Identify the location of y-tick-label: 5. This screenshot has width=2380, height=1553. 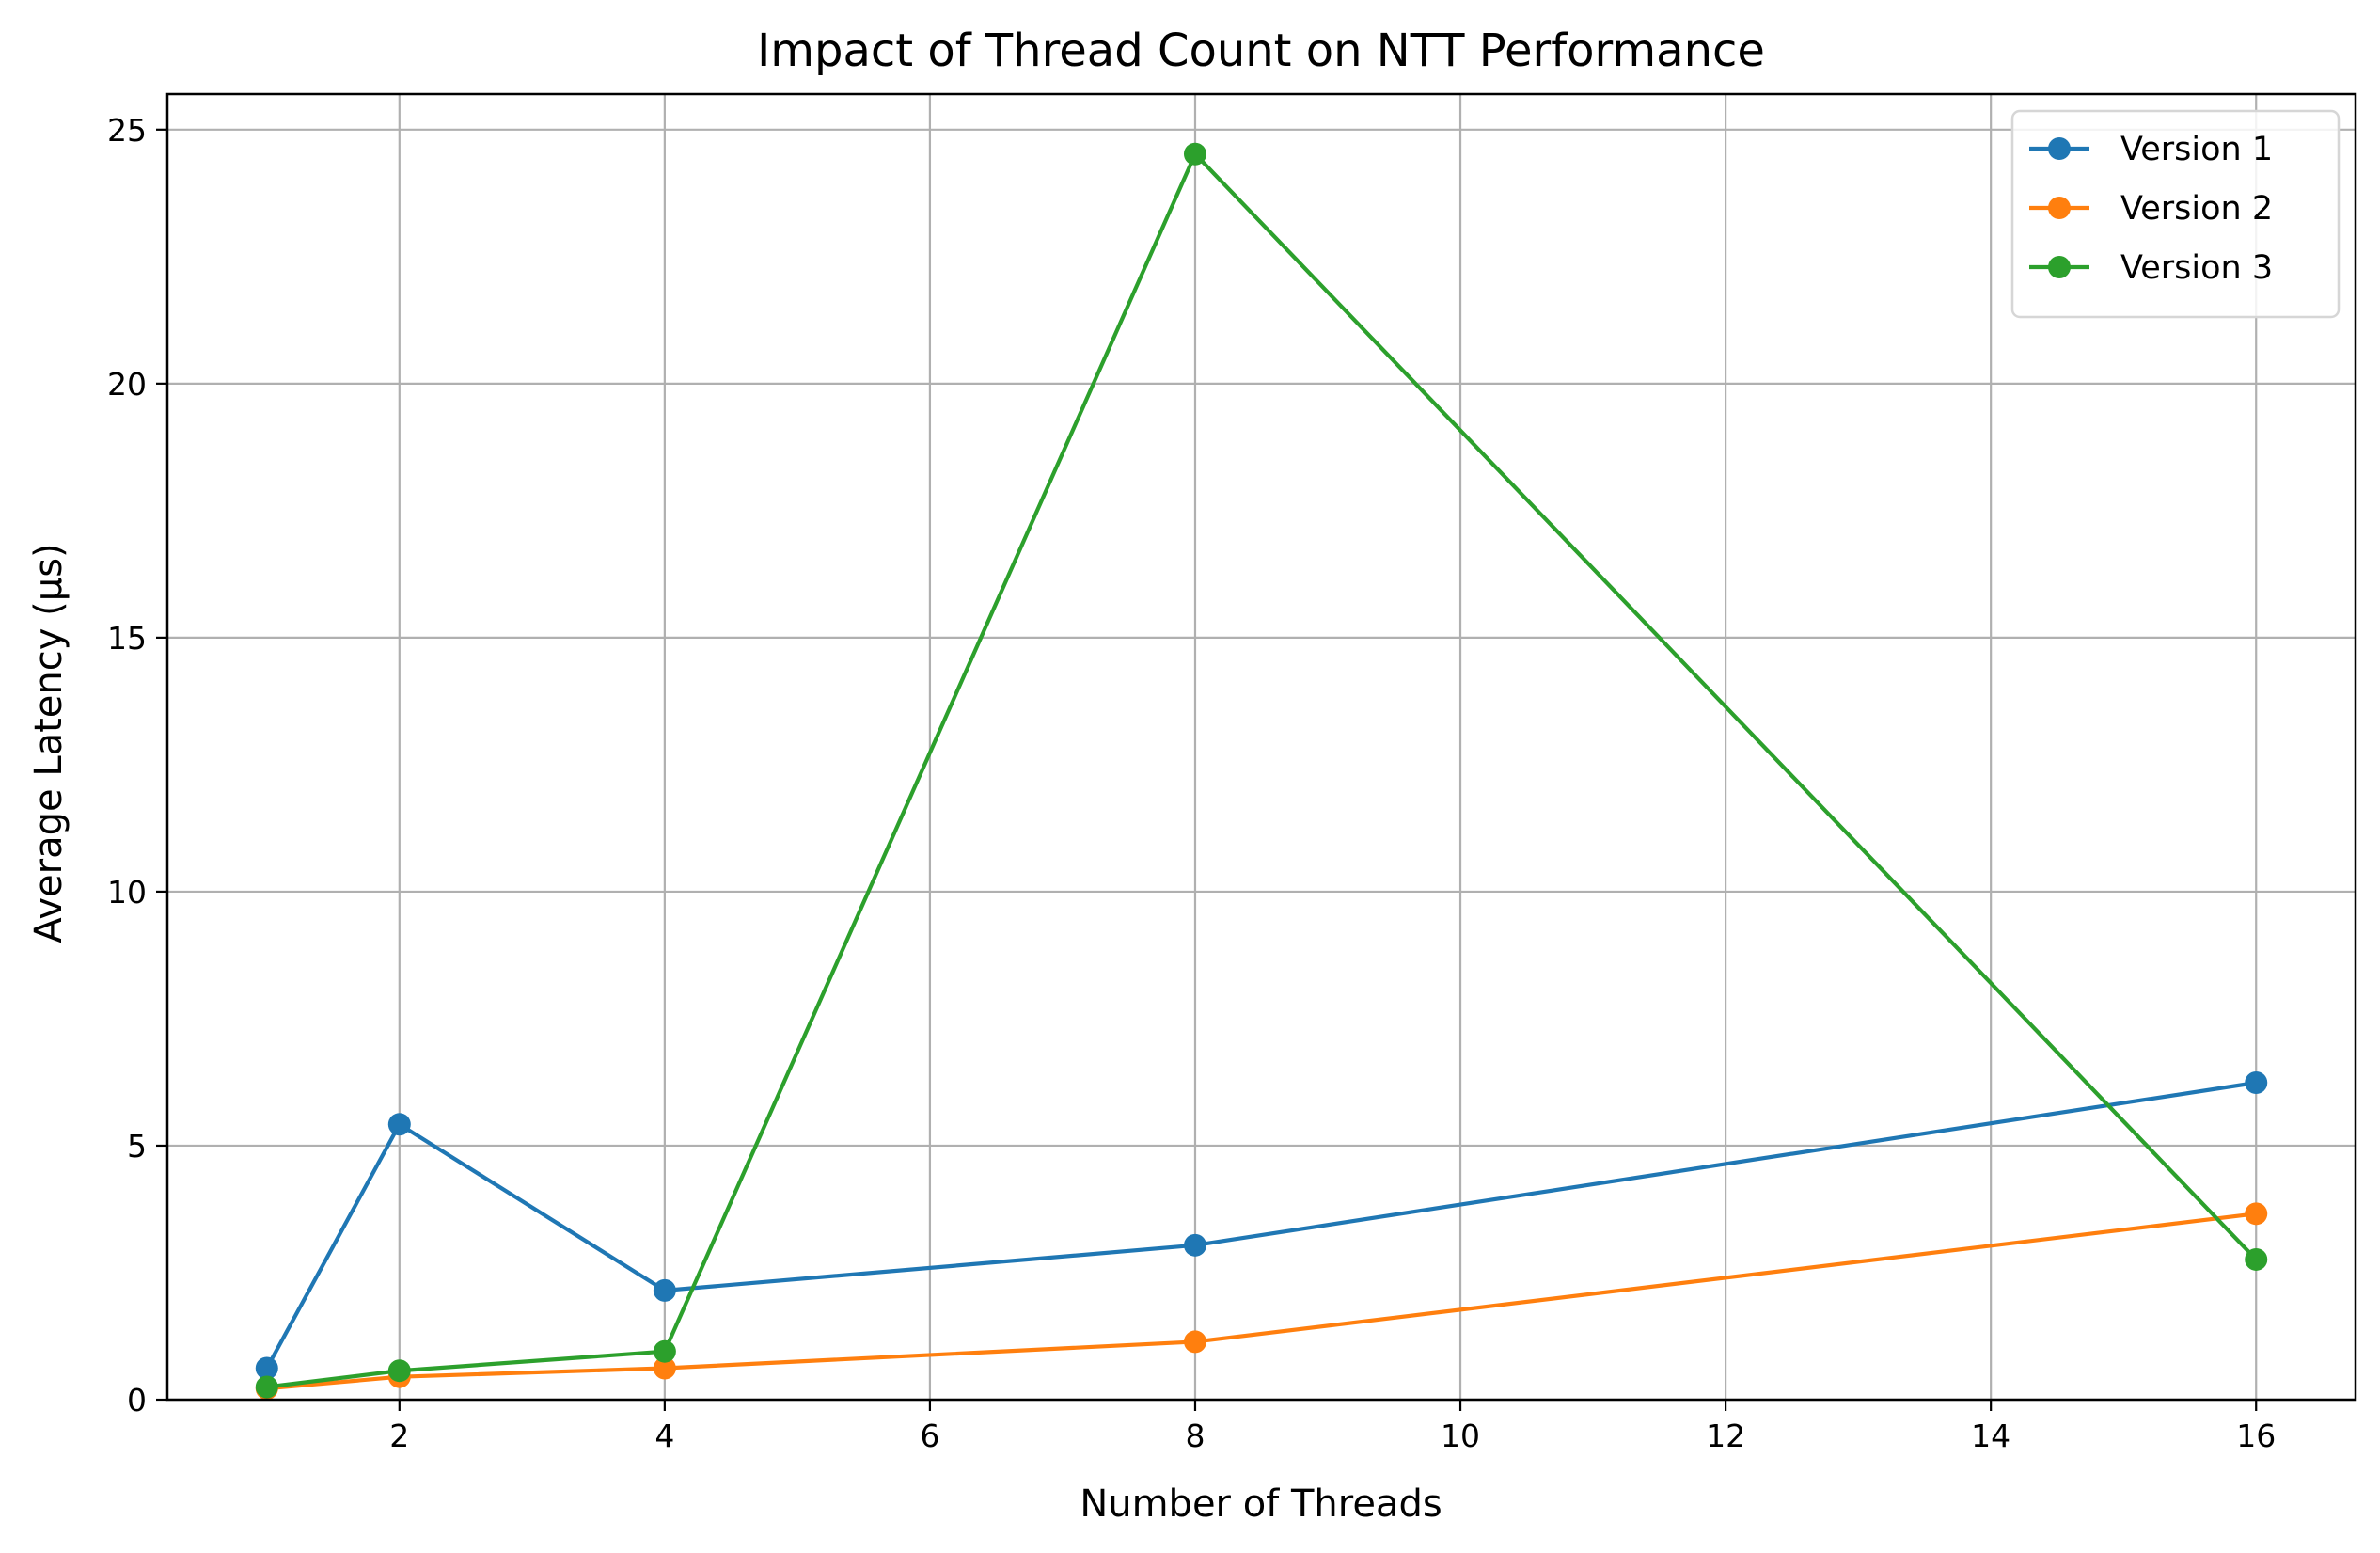
(137, 1146).